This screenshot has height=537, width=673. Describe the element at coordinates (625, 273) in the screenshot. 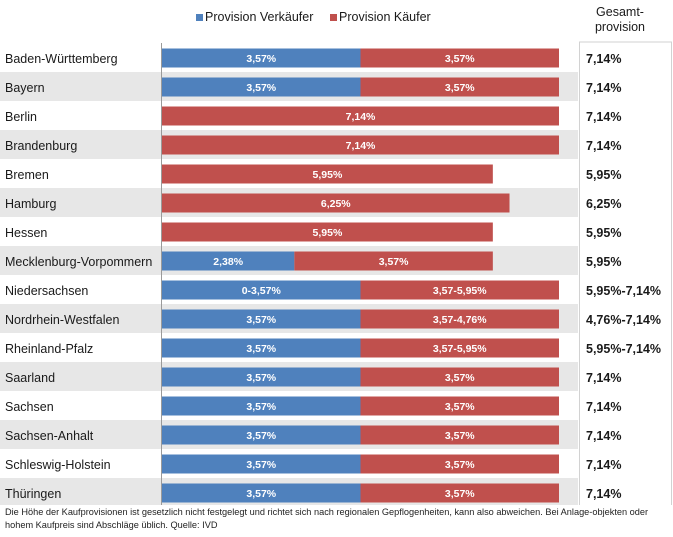

I see `total-column-box` at that location.